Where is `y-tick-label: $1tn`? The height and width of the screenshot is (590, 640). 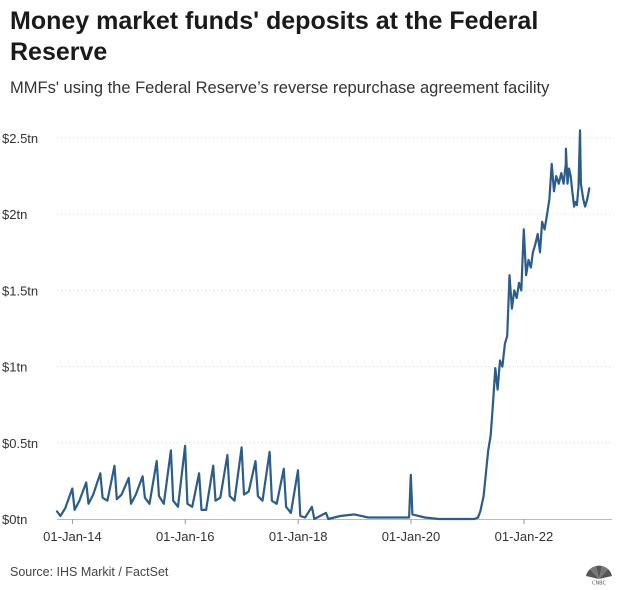 y-tick-label: $1tn is located at coordinates (14, 367).